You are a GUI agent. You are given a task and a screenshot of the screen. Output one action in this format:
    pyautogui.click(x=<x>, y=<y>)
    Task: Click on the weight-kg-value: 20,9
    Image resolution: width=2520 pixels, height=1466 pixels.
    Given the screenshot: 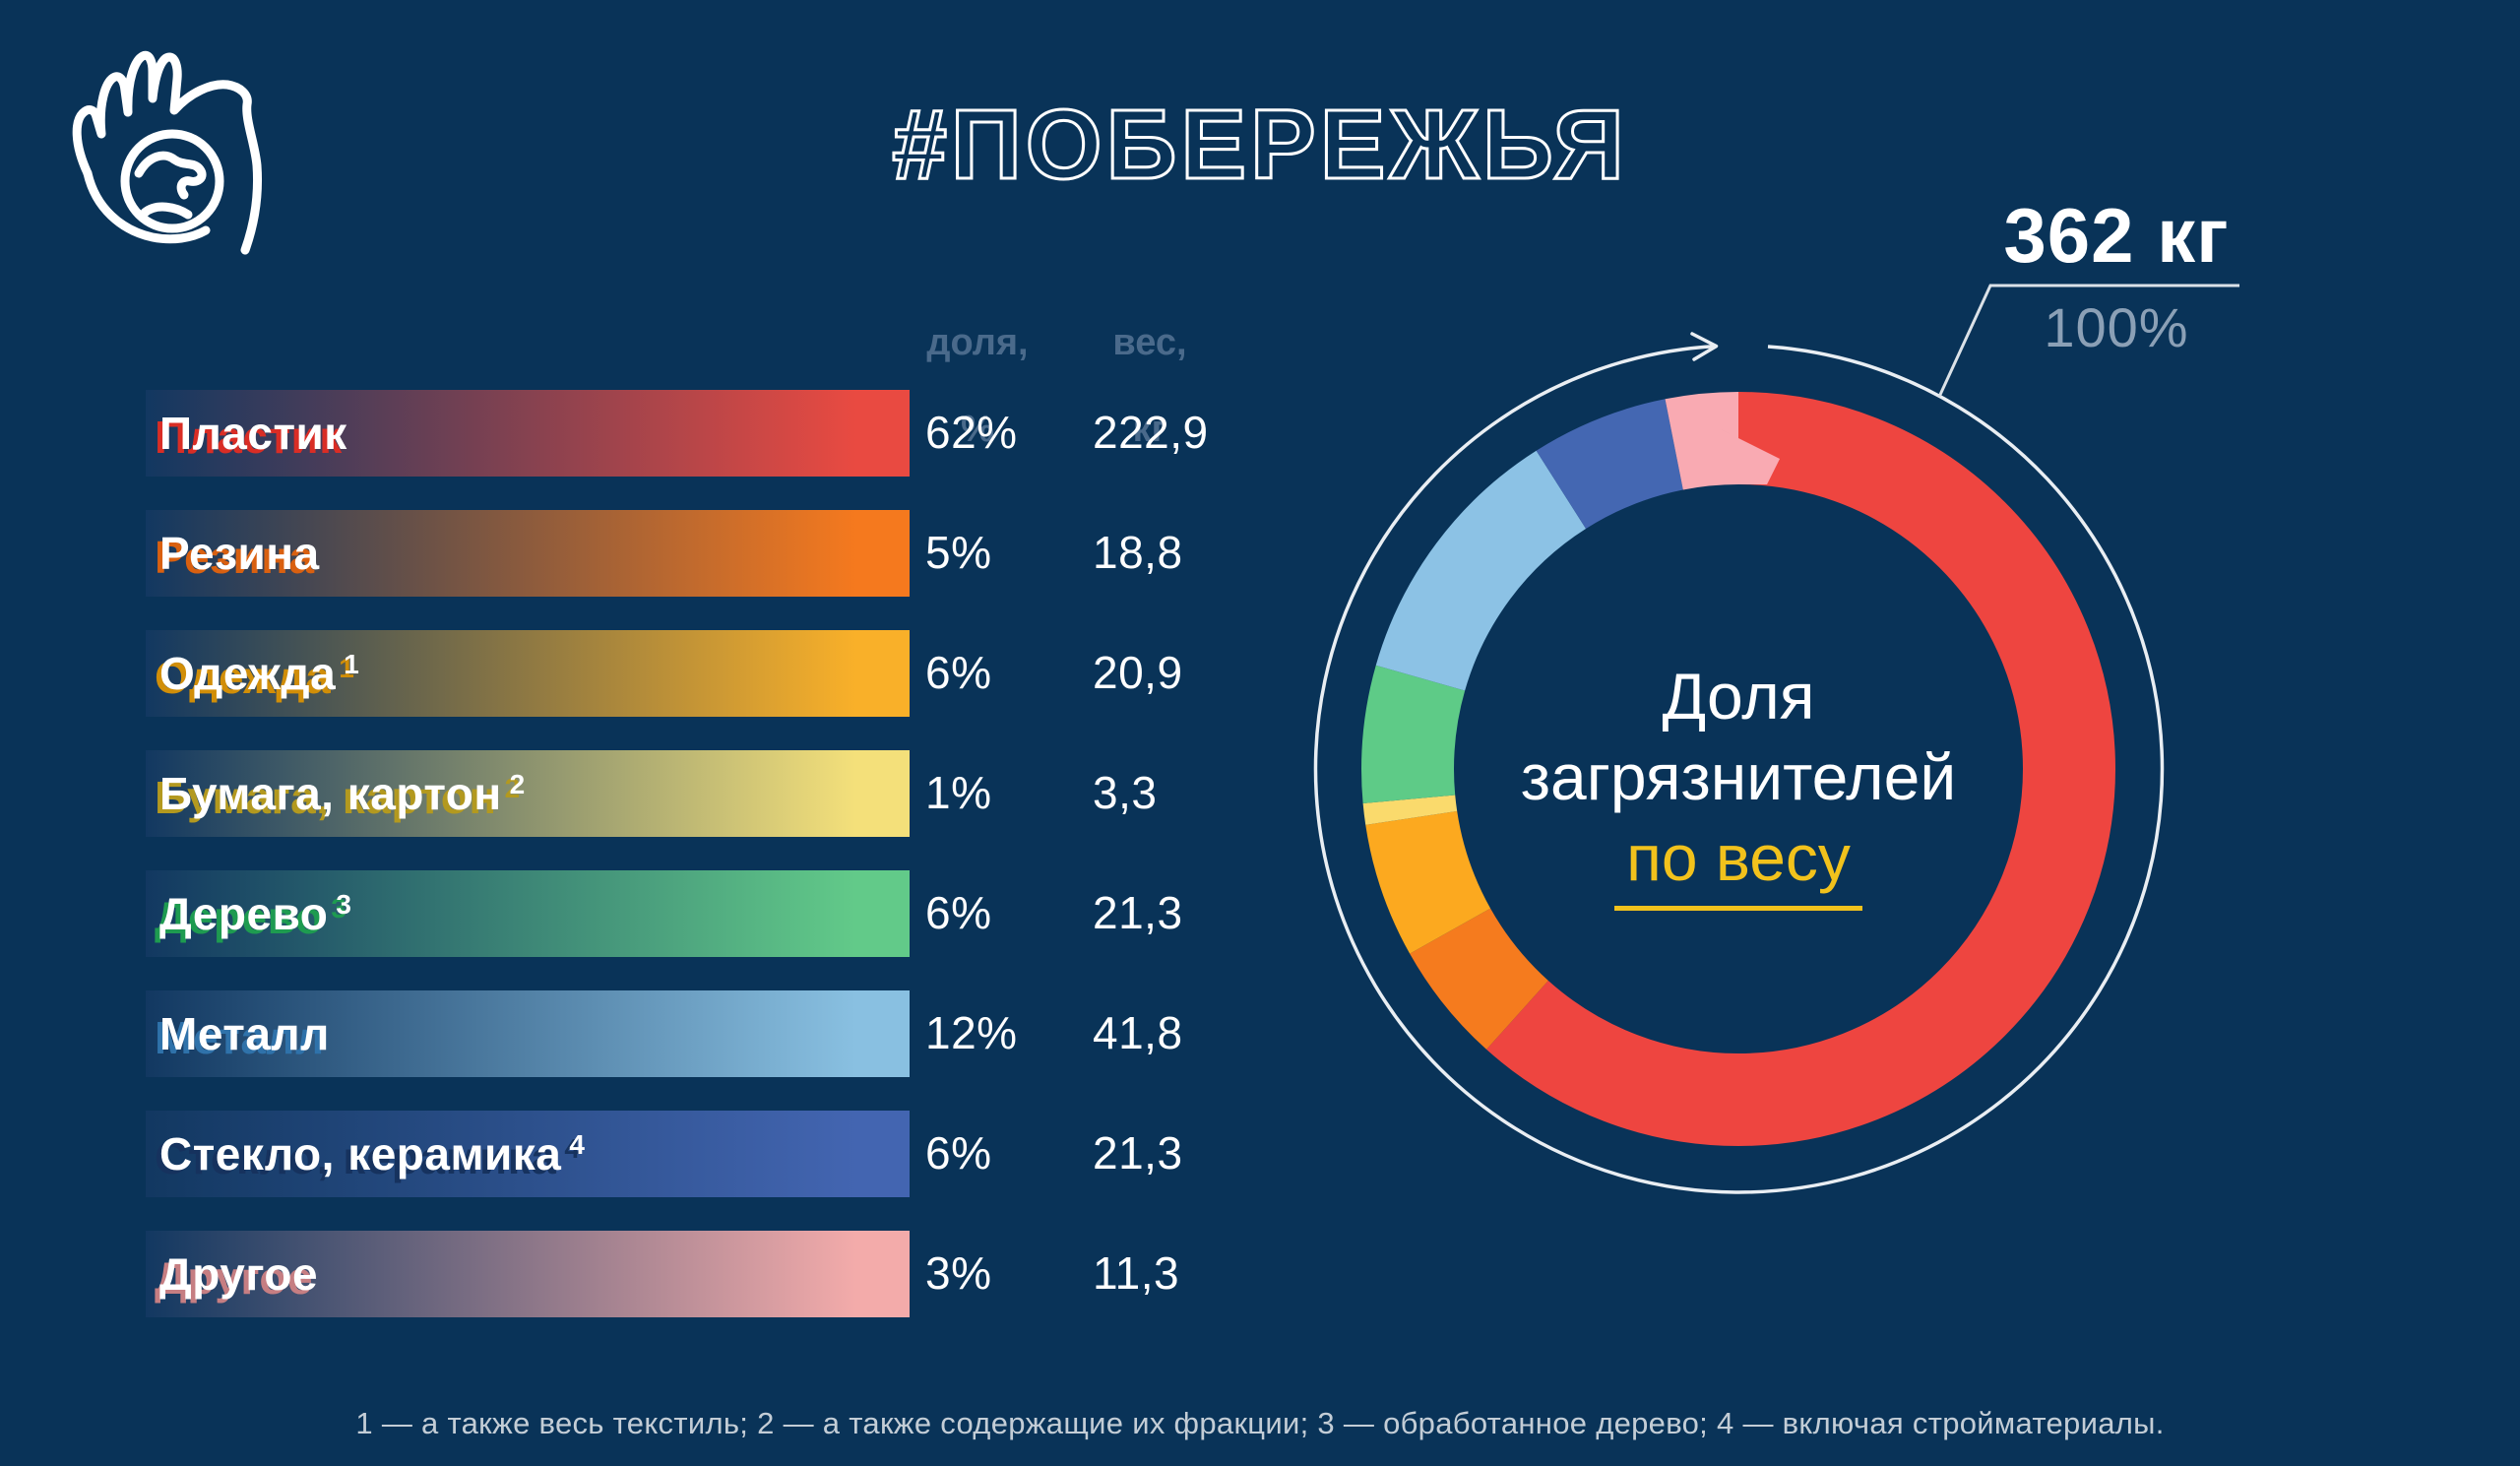 What is the action you would take?
    pyautogui.click(x=1138, y=673)
    